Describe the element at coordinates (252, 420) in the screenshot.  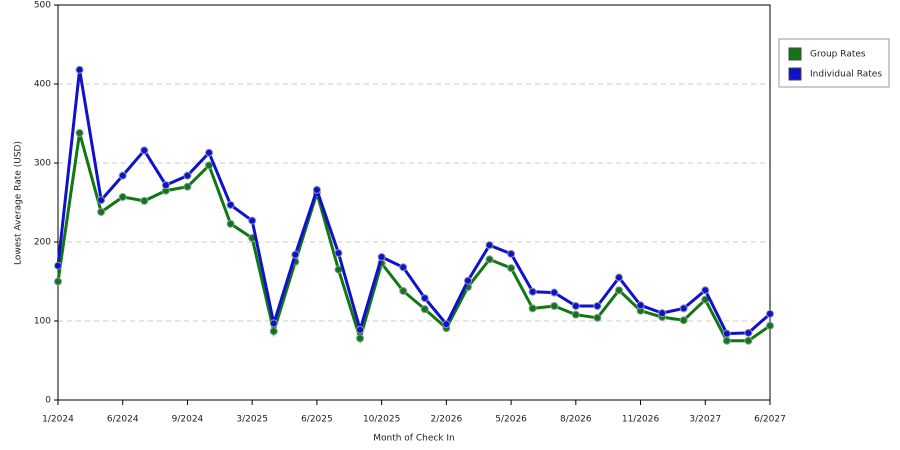
I see `x-tick-label: 3/2025` at that location.